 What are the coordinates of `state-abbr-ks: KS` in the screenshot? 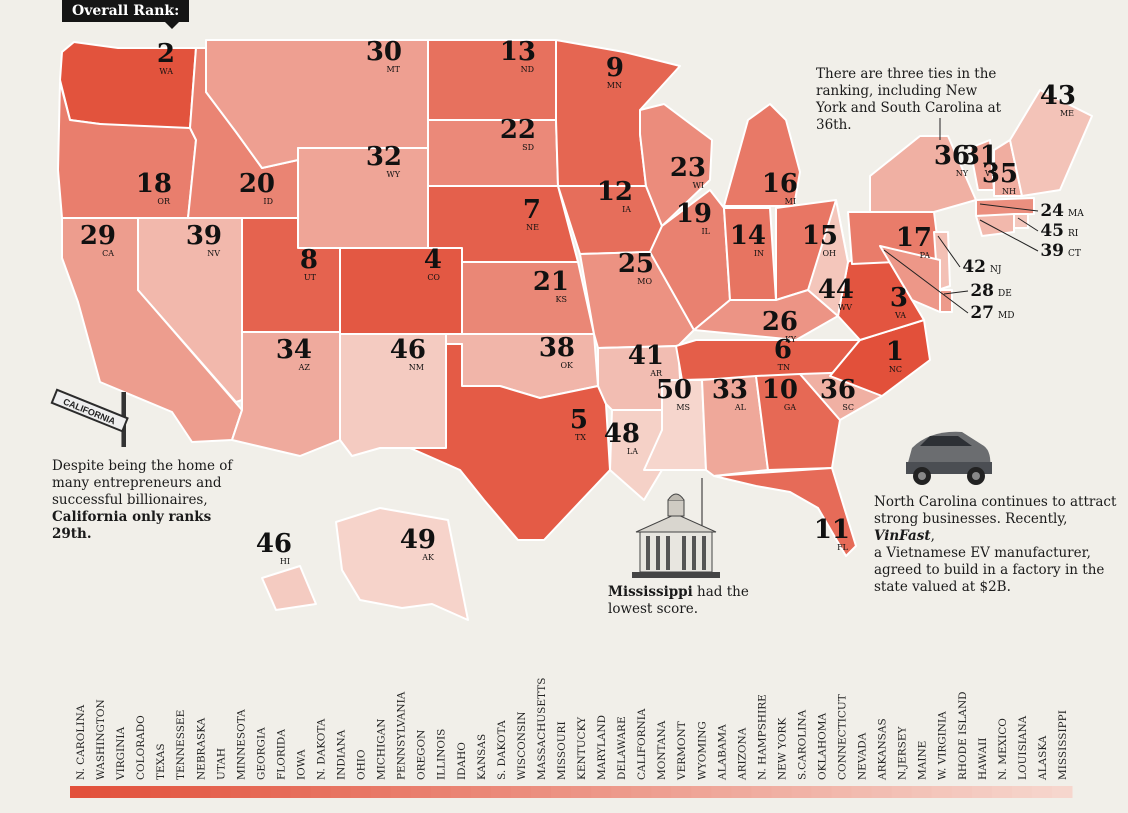 It's located at (561, 299).